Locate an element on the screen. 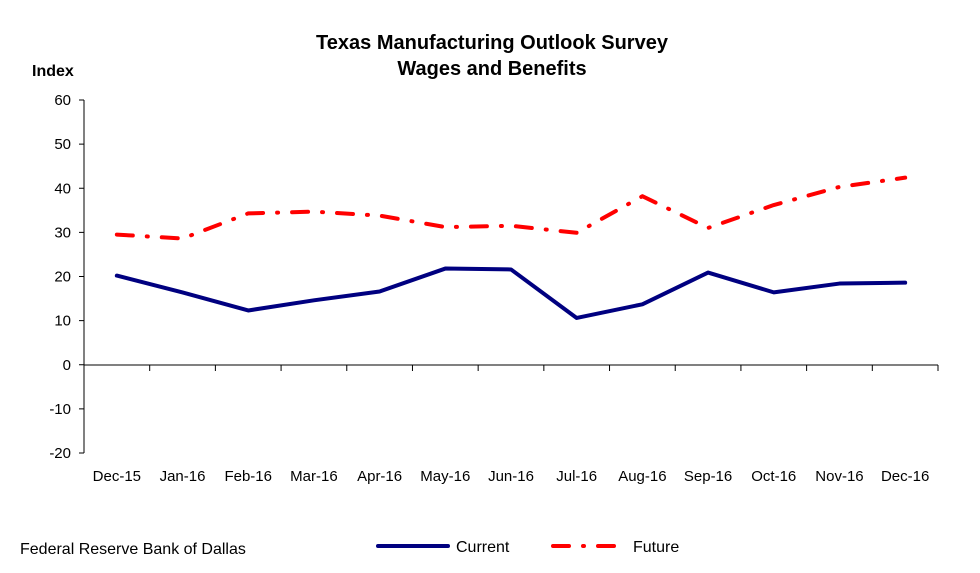 This screenshot has width=980, height=573. y-tick-label: 60 is located at coordinates (62, 100).